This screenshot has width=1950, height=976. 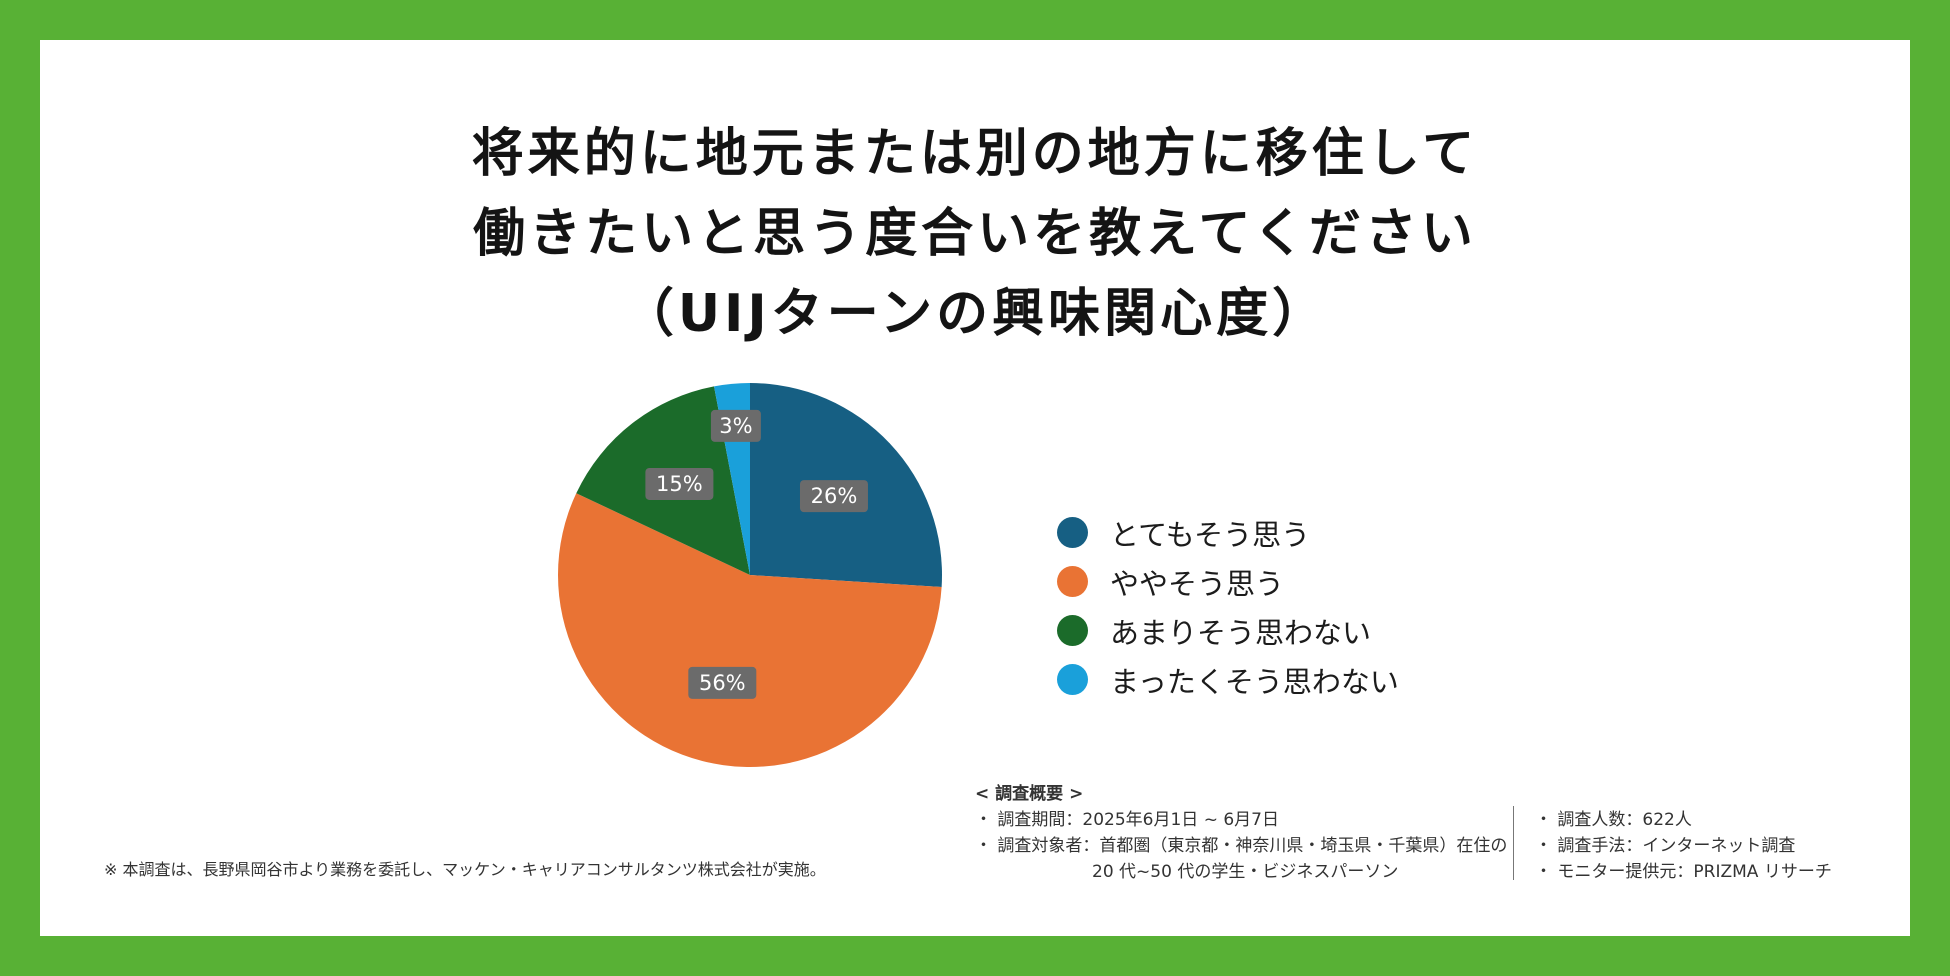 I want to click on survey-respondents: ・ 調査人数：622人, so click(x=1613, y=820).